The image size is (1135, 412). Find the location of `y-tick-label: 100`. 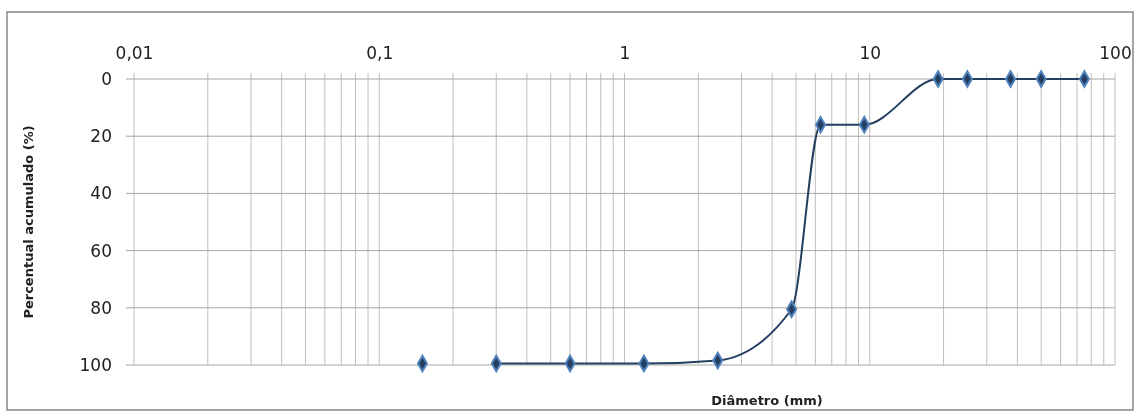

y-tick-label: 100 is located at coordinates (95, 364).